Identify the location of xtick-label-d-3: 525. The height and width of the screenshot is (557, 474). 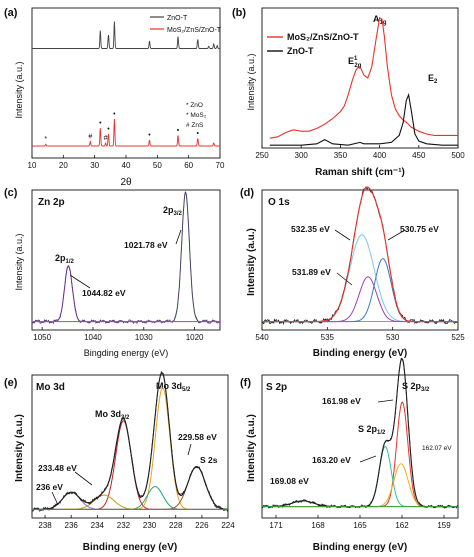
(458, 337).